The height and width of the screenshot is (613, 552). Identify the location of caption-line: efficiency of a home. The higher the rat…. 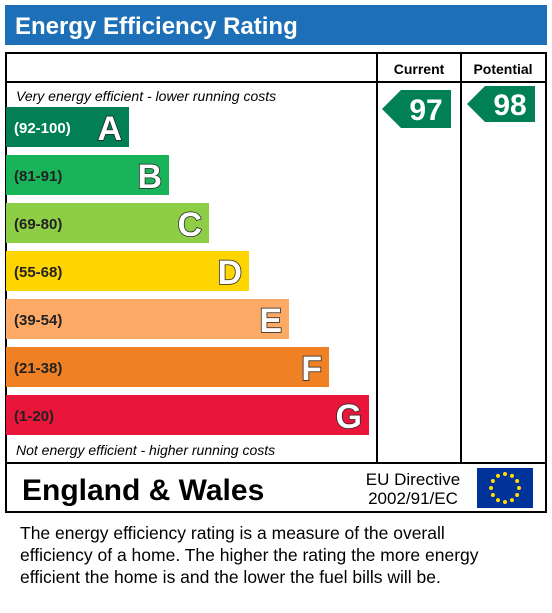
(249, 555).